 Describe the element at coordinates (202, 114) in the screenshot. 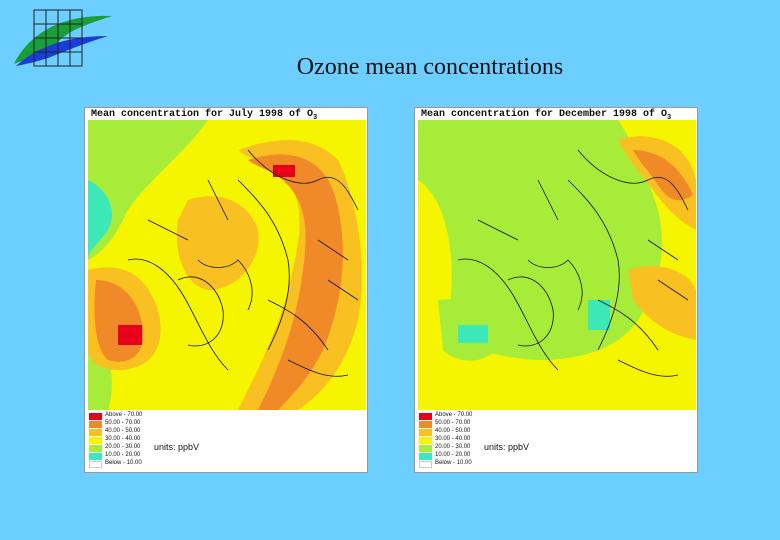

I see `panel-title-main: Mean concentration for July 1998 of O` at that location.